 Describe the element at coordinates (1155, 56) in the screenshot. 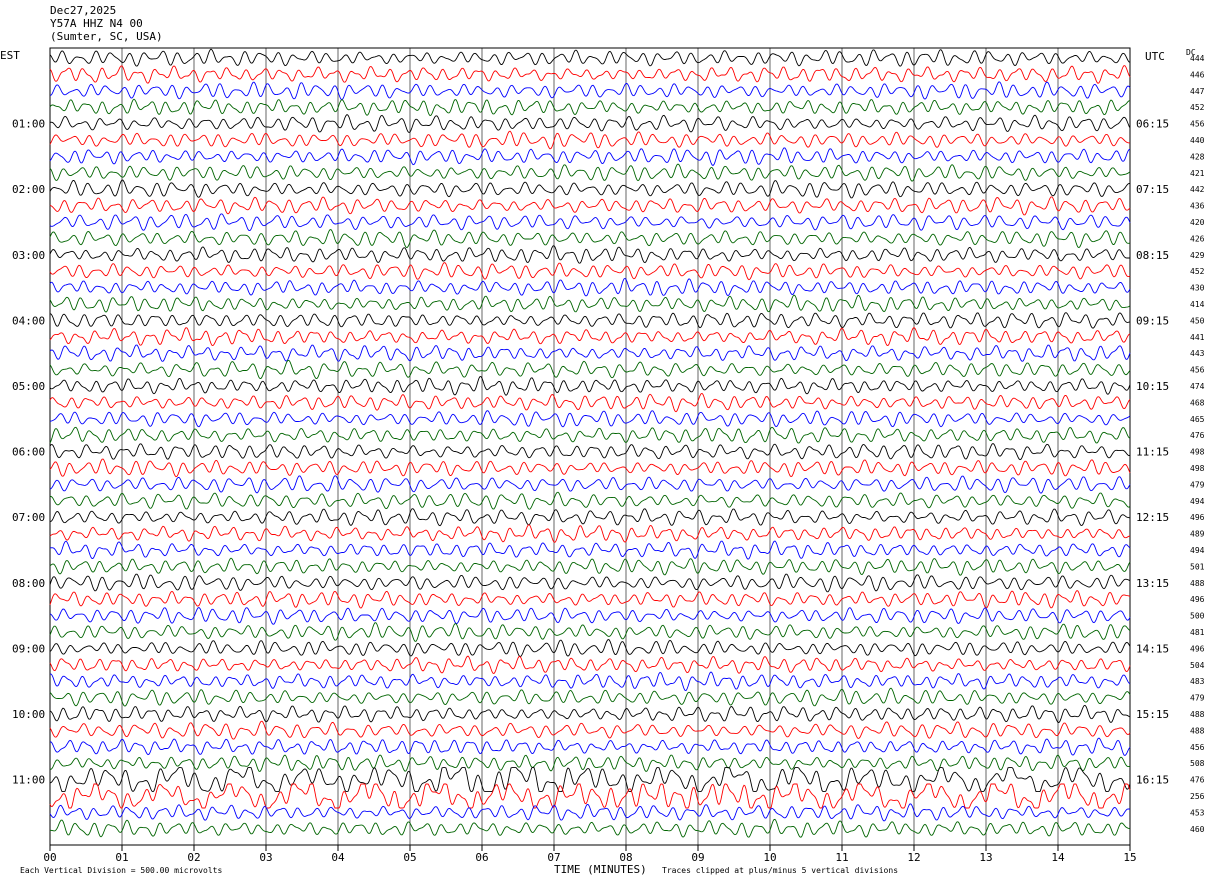

I see `utc-label: UTC` at that location.